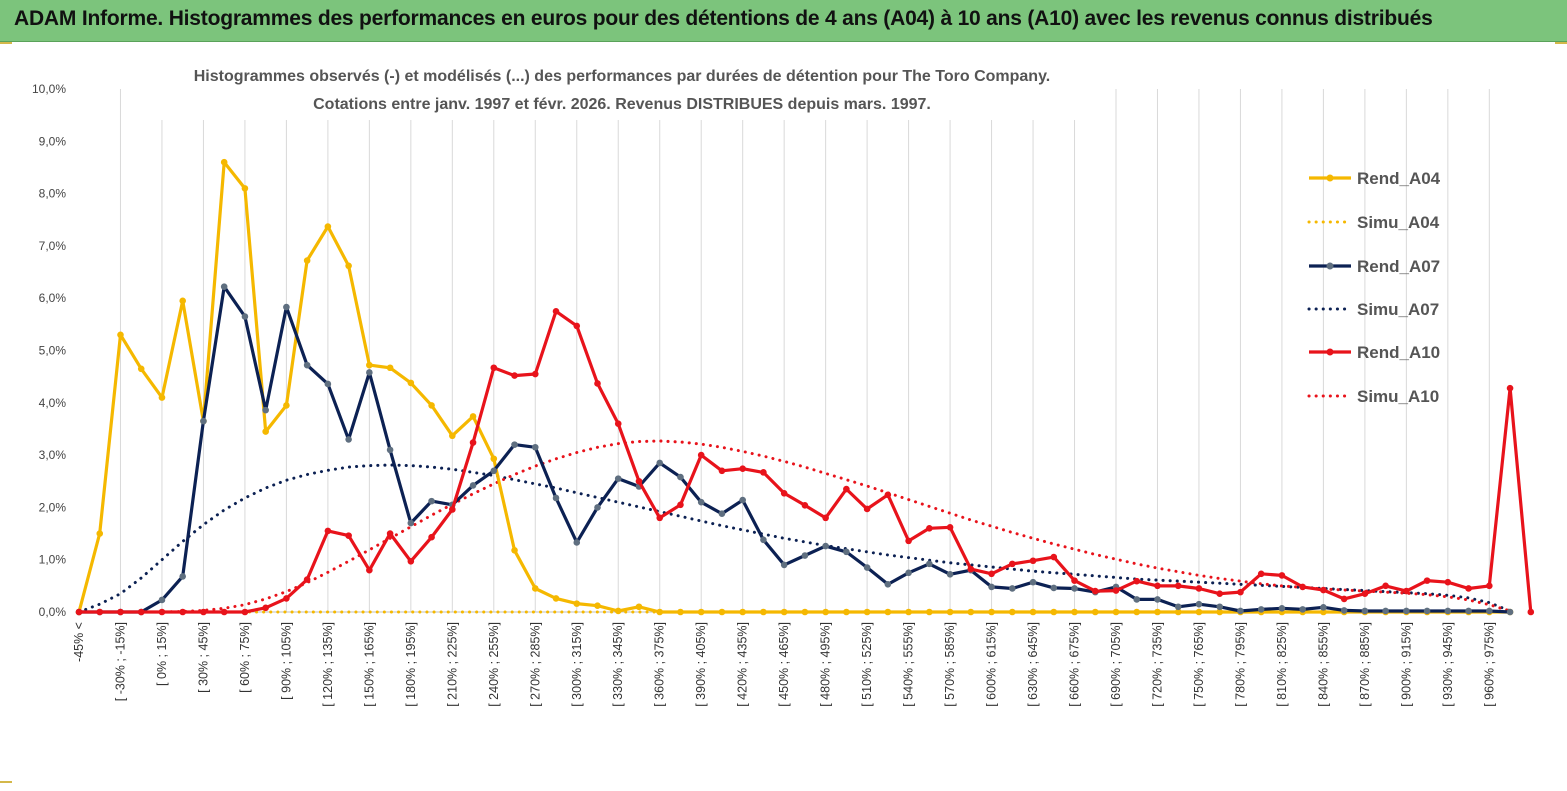  Describe the element at coordinates (162, 654) in the screenshot. I see `x-tick-label: [ 0% ; 15%]` at that location.